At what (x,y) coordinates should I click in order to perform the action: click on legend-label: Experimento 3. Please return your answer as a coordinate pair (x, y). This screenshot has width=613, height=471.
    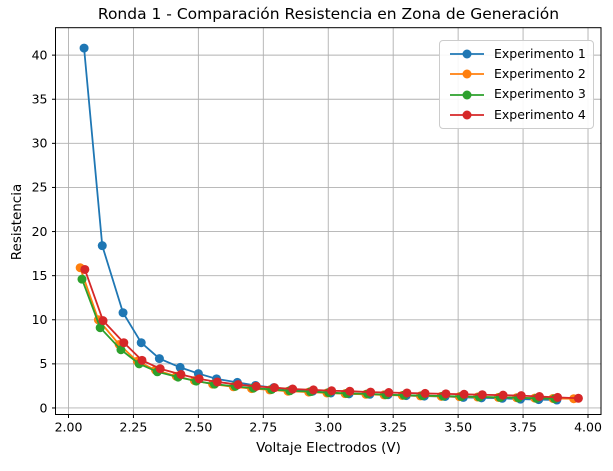
    Looking at the image, I should click on (540, 94).